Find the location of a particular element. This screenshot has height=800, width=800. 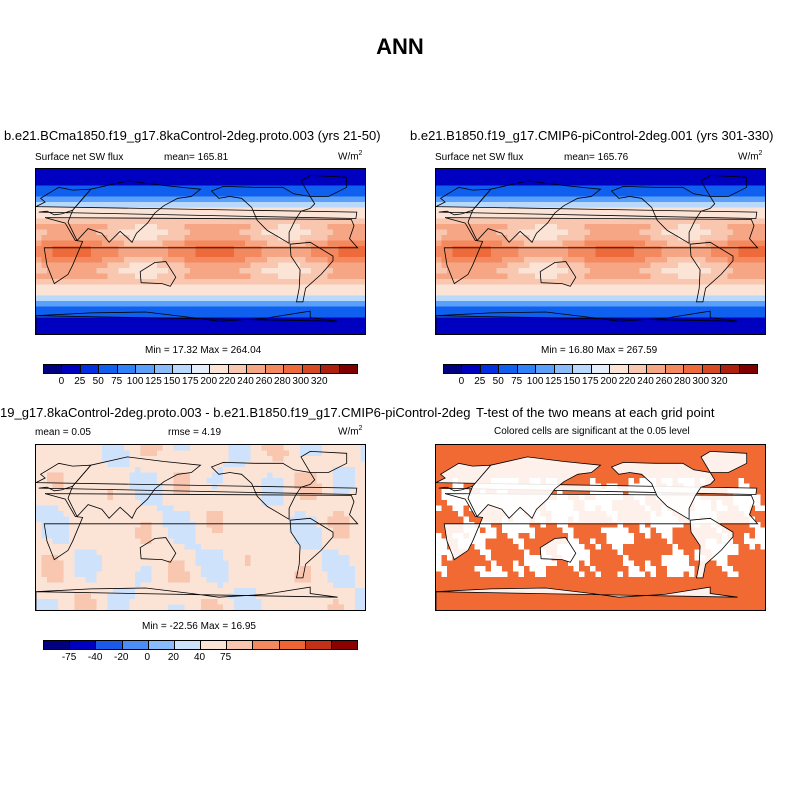

colorbar-label: 220 is located at coordinates (227, 381).